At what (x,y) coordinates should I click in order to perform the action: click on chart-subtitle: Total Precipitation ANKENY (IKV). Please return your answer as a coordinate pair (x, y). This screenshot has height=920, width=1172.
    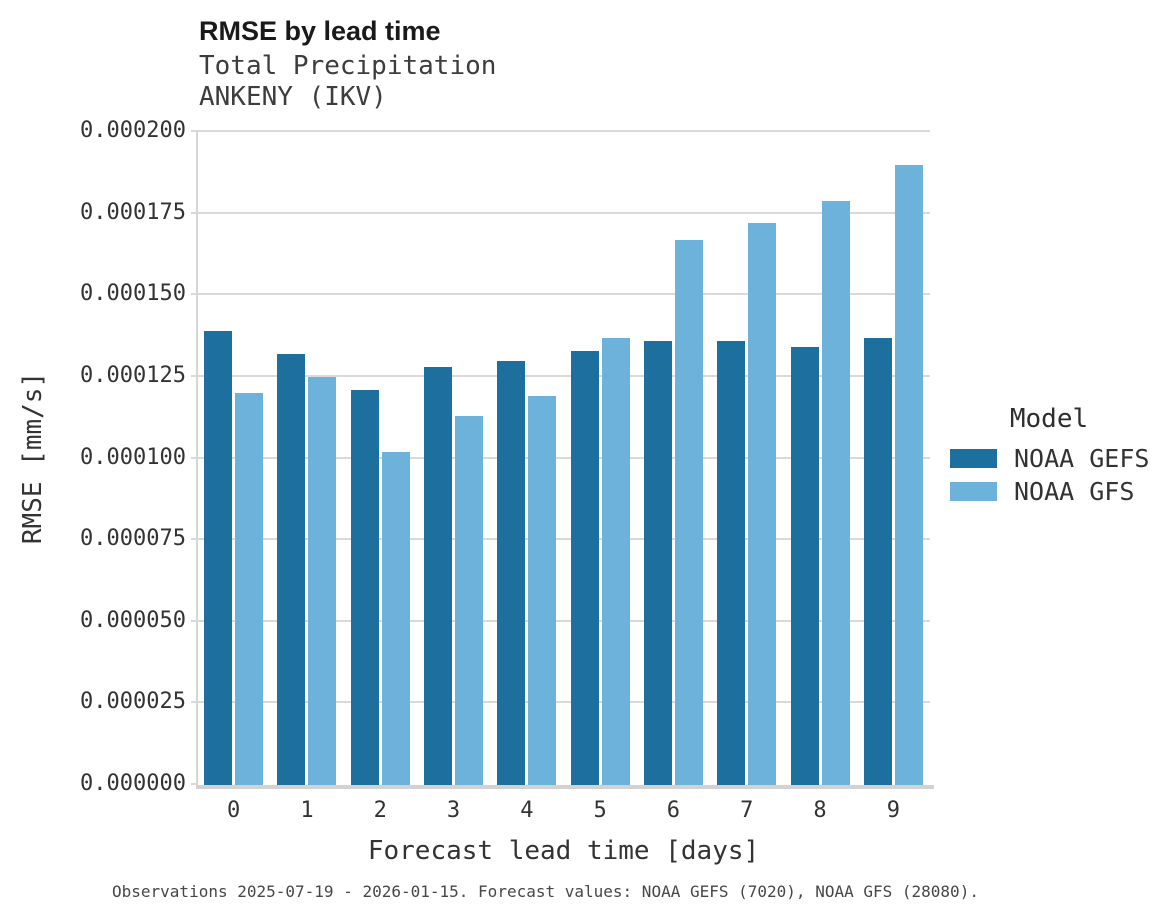
    Looking at the image, I should click on (347, 82).